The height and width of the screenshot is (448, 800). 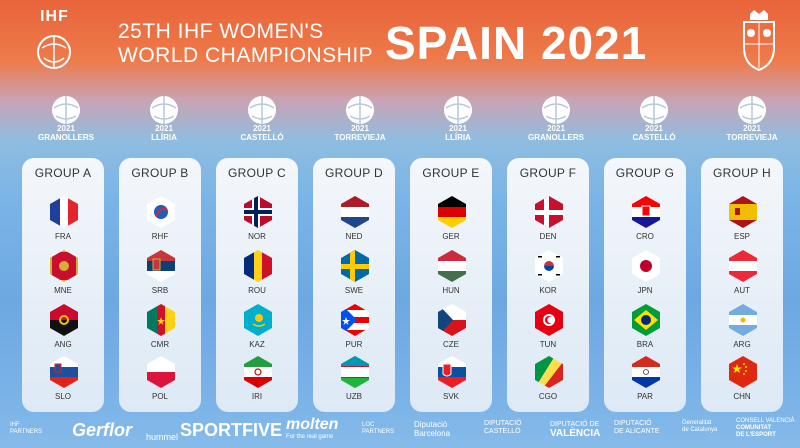 What do you see at coordinates (262, 120) in the screenshot?
I see `venue-logo: 2021 CASTELLÓ` at bounding box center [262, 120].